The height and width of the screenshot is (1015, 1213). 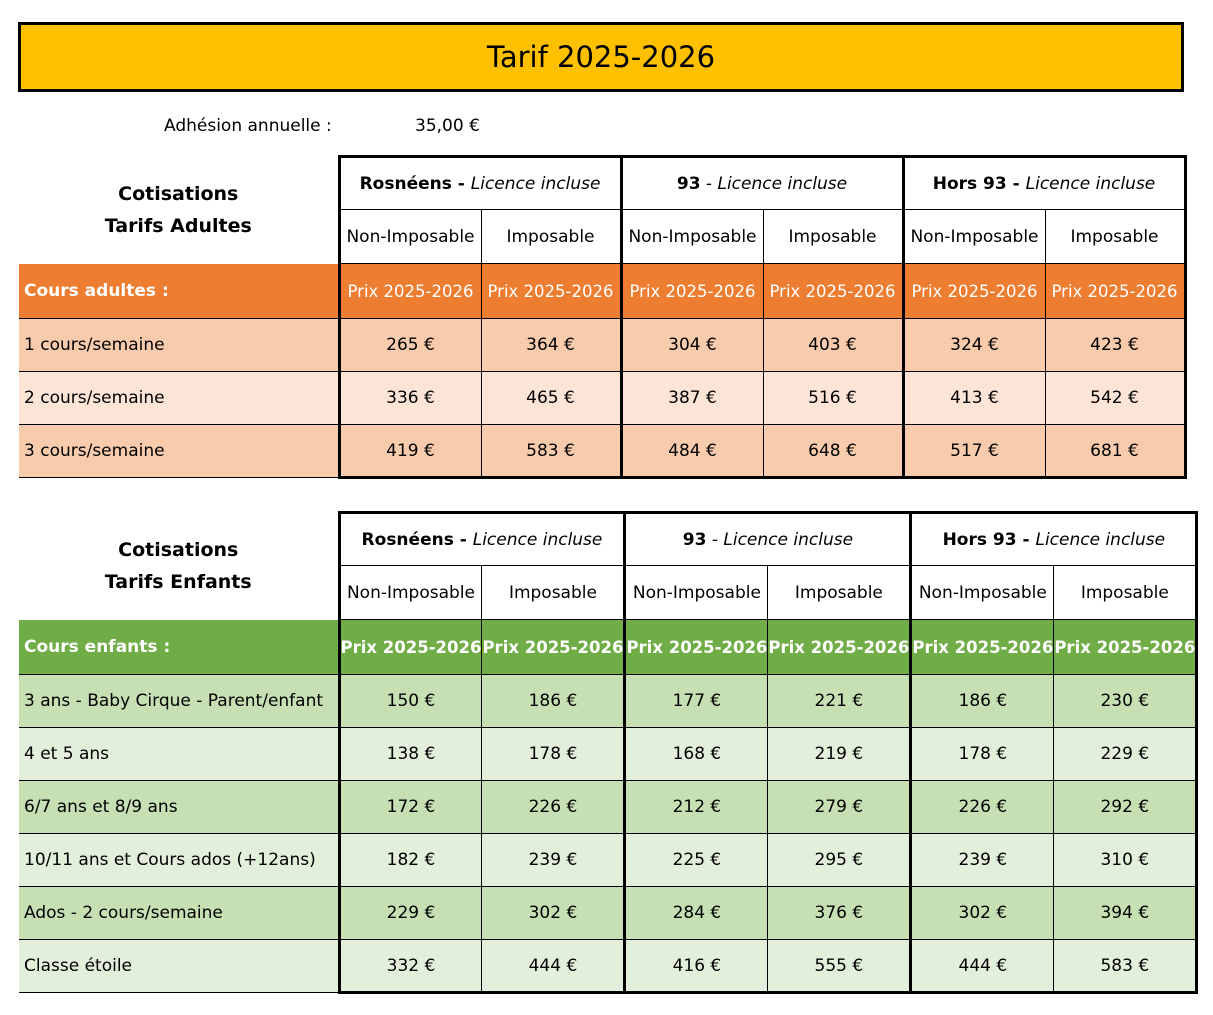 I want to click on row-label: 3 cours/semaine, so click(x=179, y=451).